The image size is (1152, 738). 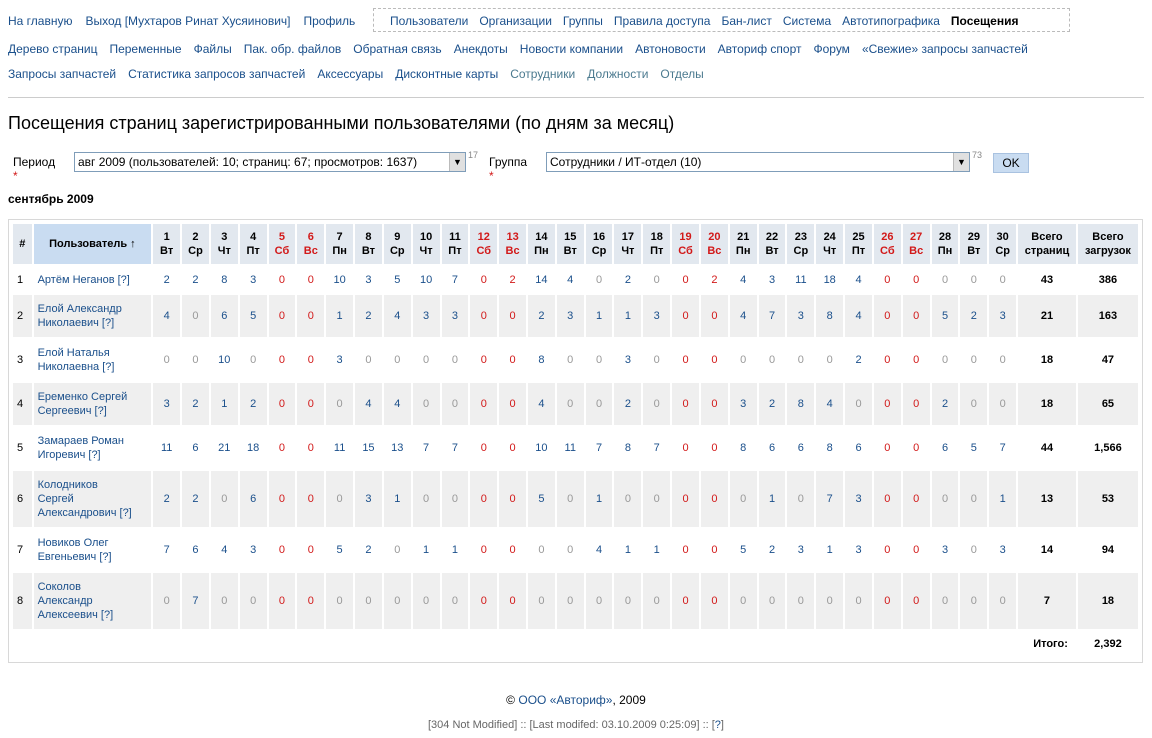 I want to click on user-link: Замараев Роман, so click(x=80, y=441).